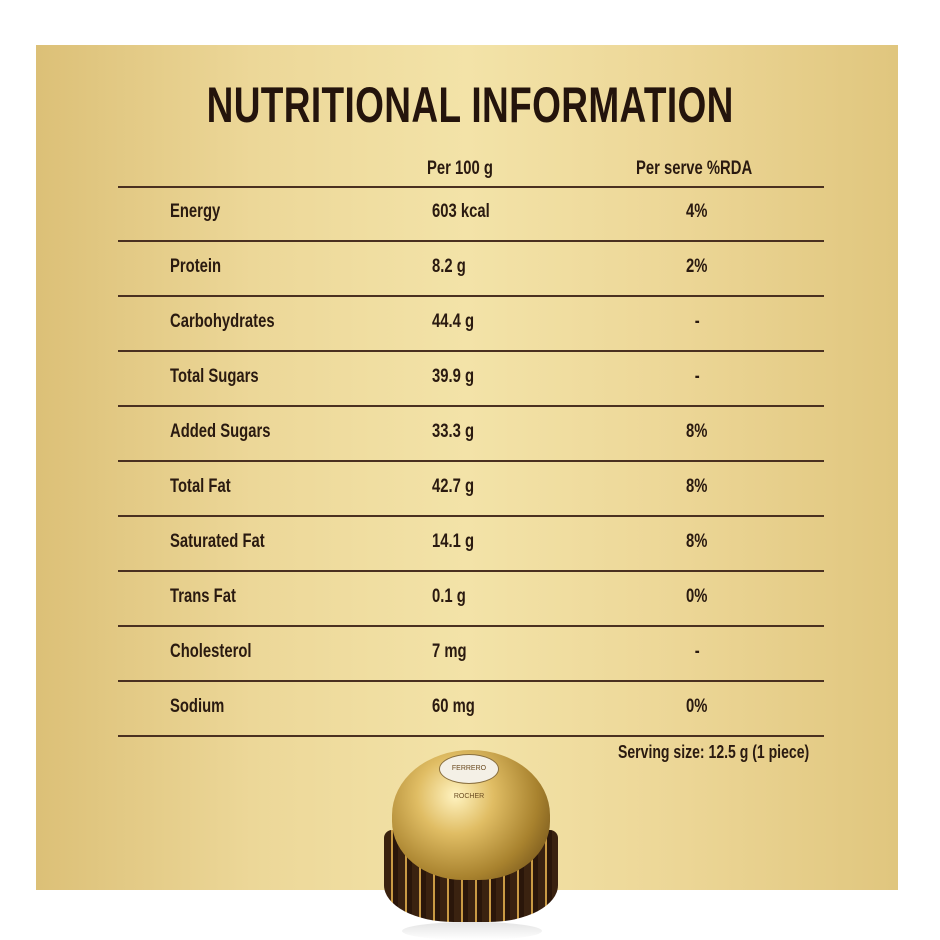 This screenshot has height=940, width=940. Describe the element at coordinates (469, 777) in the screenshot. I see `product-logo: FERRERO ROCHER` at that location.